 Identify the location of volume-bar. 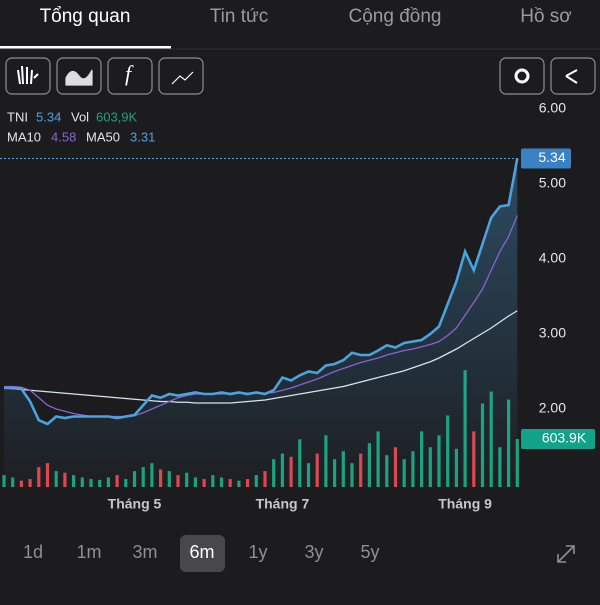
(517, 462).